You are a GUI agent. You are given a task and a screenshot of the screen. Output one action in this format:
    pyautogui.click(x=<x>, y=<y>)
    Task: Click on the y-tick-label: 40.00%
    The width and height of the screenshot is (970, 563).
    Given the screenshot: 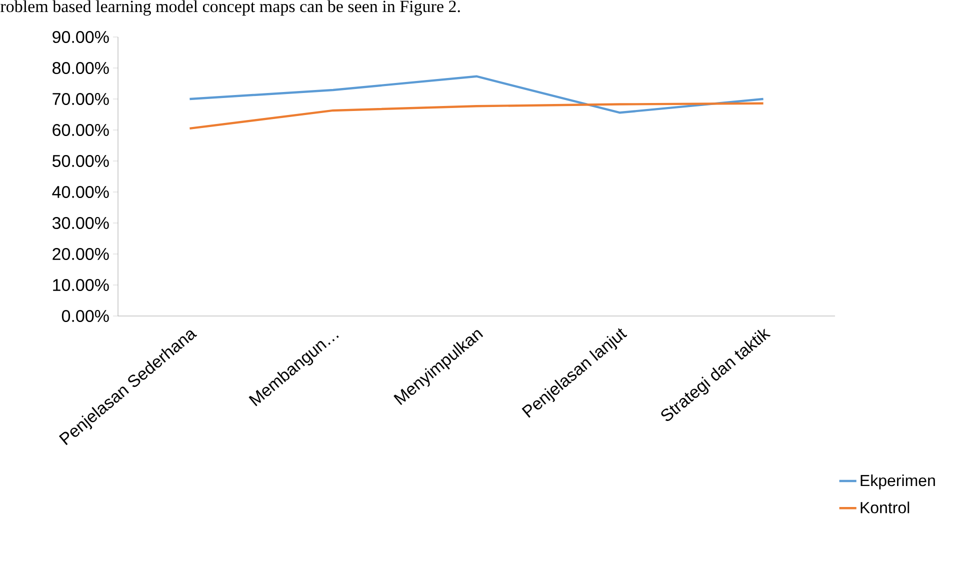 What is the action you would take?
    pyautogui.click(x=80, y=192)
    